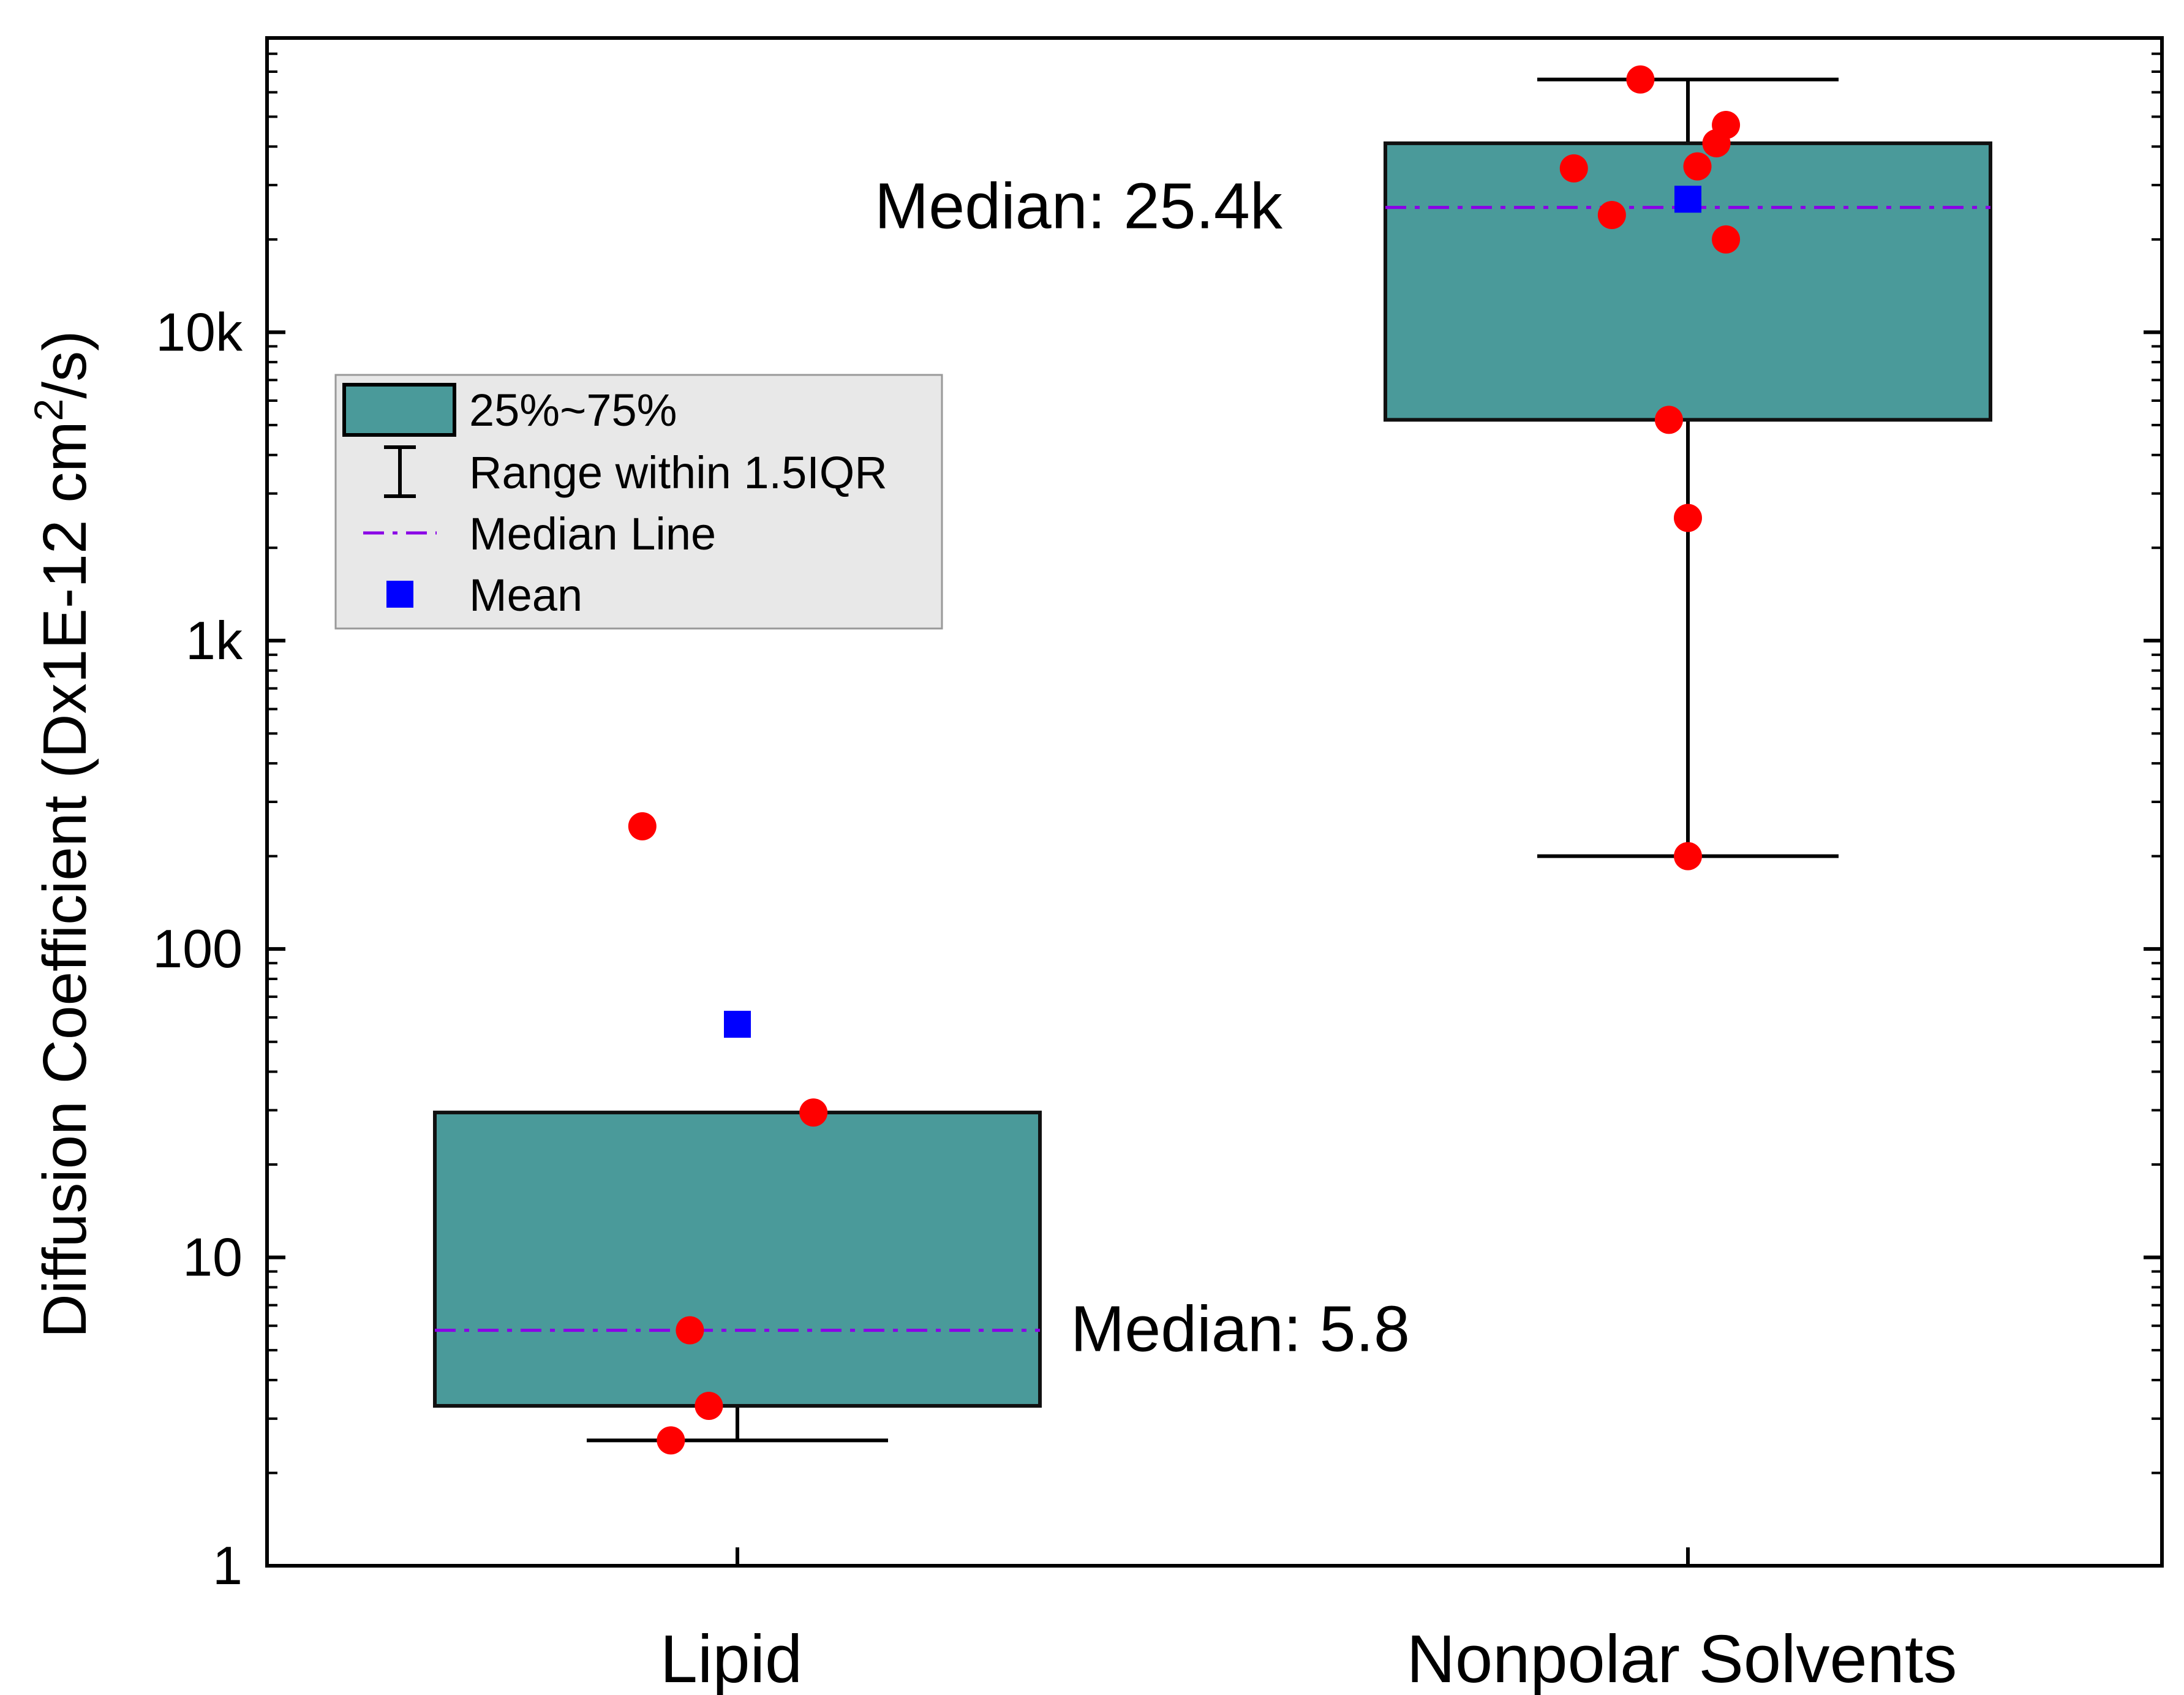 The width and height of the screenshot is (2184, 1695). Describe the element at coordinates (65, 880) in the screenshot. I see `y-axis-label-main: Diffusion Coefficient (Dx1E-12 cm` at that location.